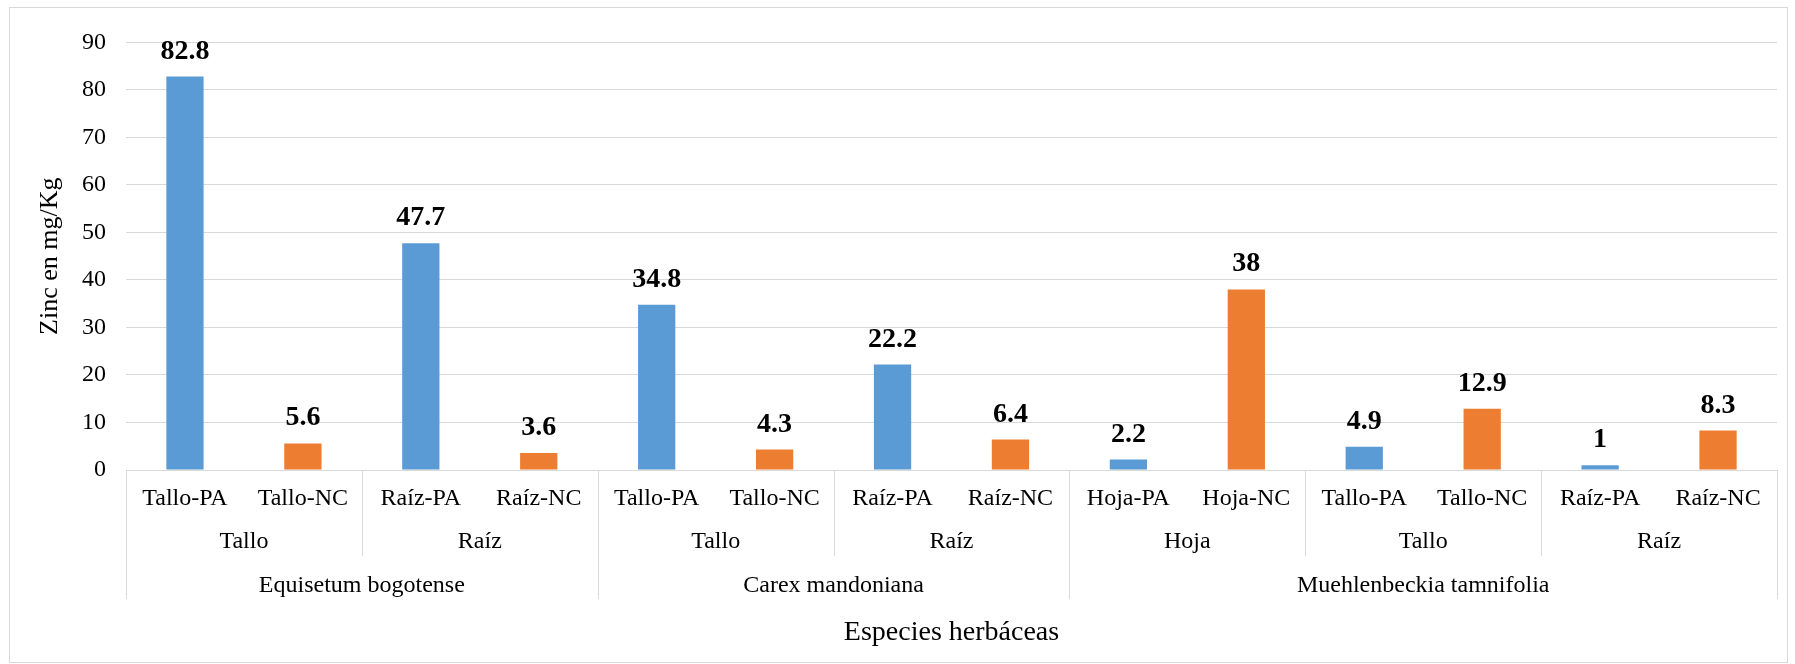  Describe the element at coordinates (1718, 403) in the screenshot. I see `data-label: 8.3` at that location.